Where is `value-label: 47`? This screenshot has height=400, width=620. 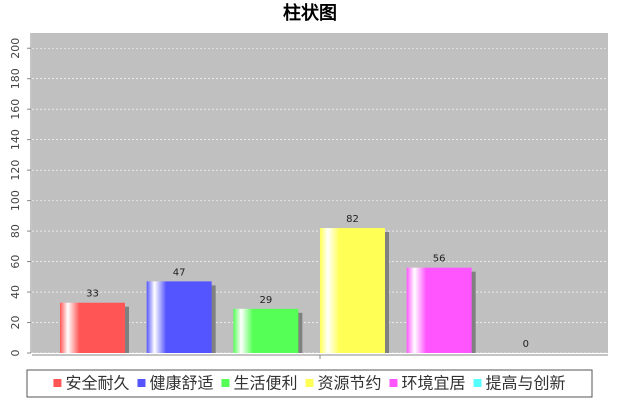
value-label: 47 is located at coordinates (179, 272).